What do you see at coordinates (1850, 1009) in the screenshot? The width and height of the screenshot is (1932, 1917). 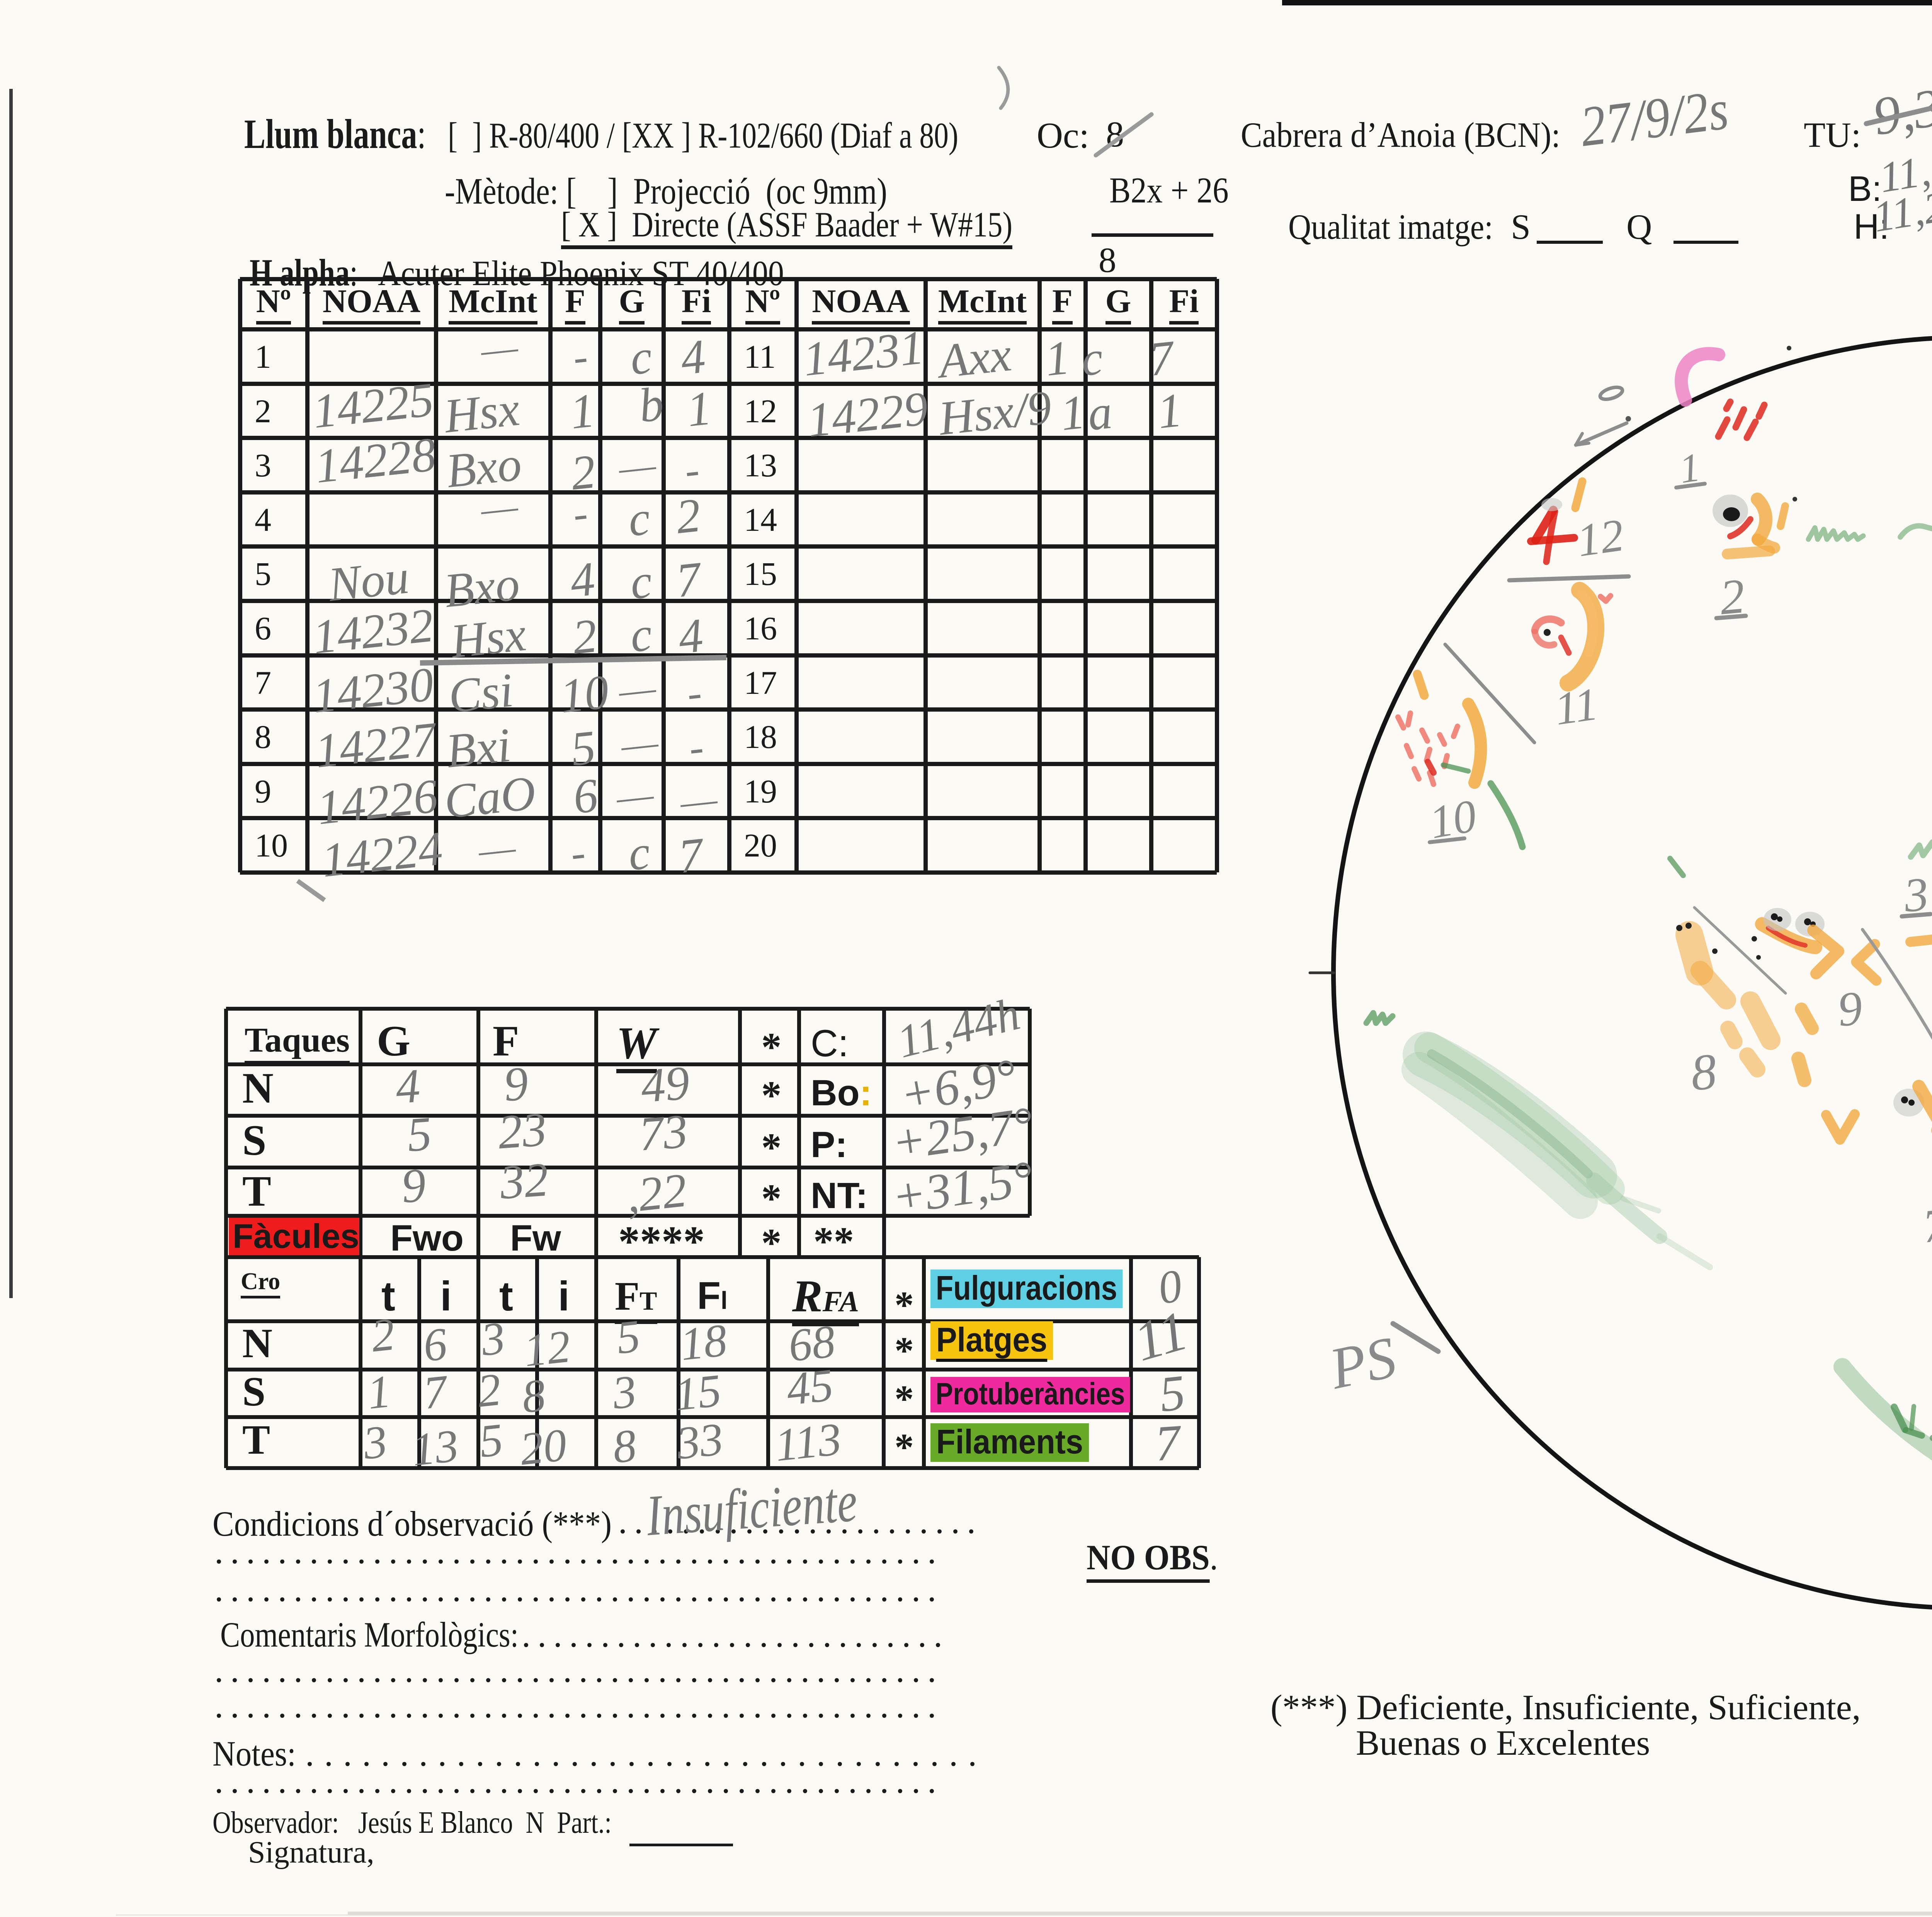 I see `svg-text: 9` at bounding box center [1850, 1009].